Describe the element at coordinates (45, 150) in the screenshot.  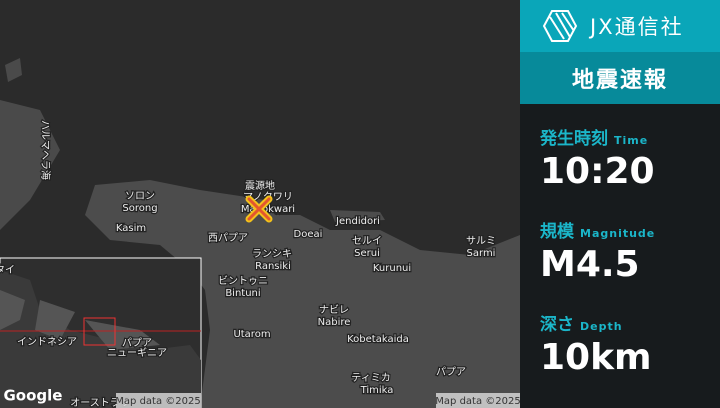
I see `map-label: ハルマヘラ海` at that location.